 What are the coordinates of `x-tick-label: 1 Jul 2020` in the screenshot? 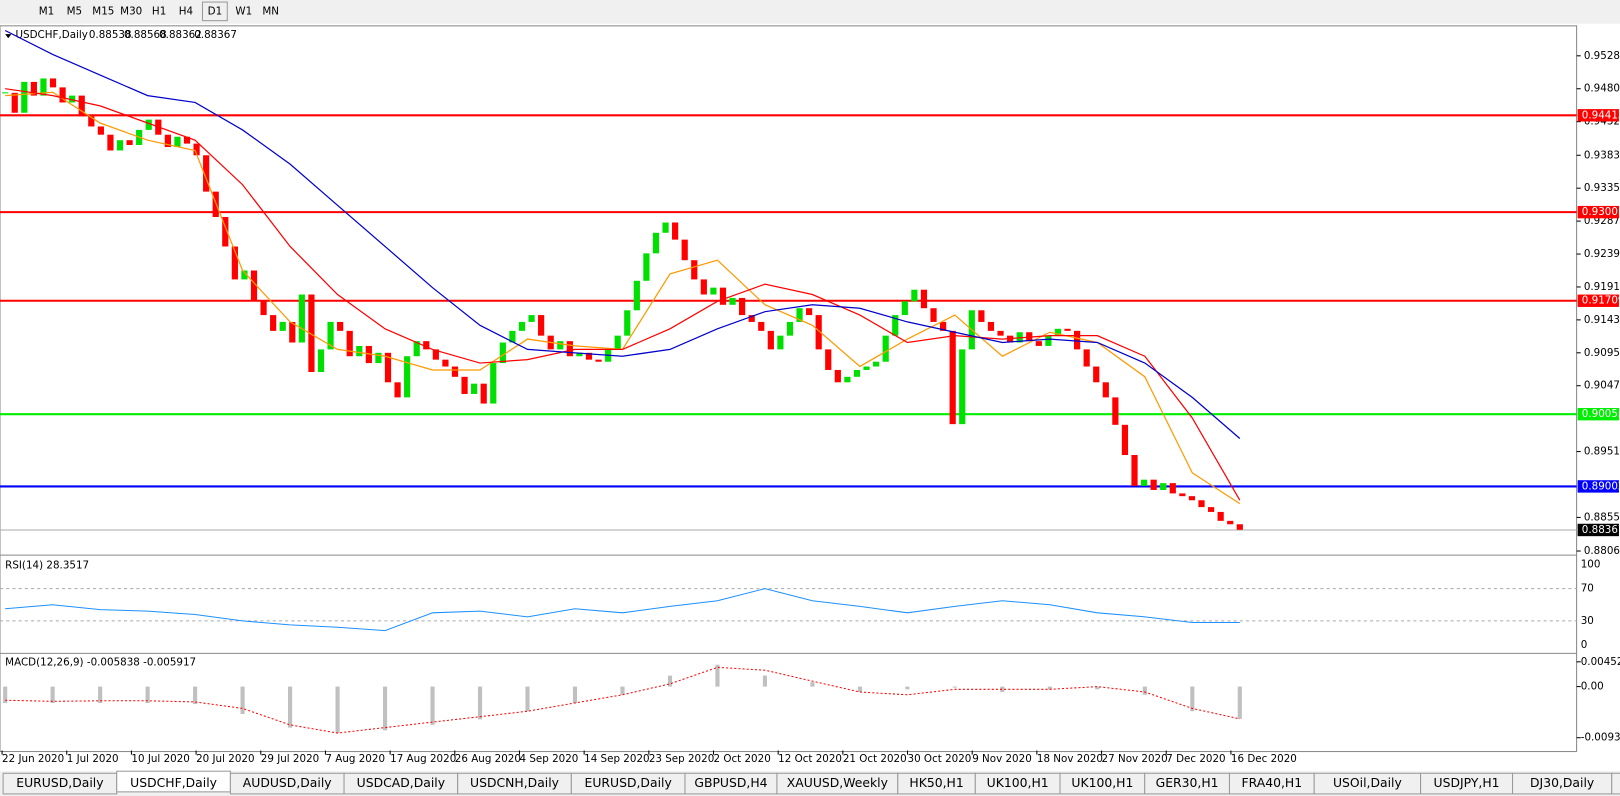 It's located at (93, 759).